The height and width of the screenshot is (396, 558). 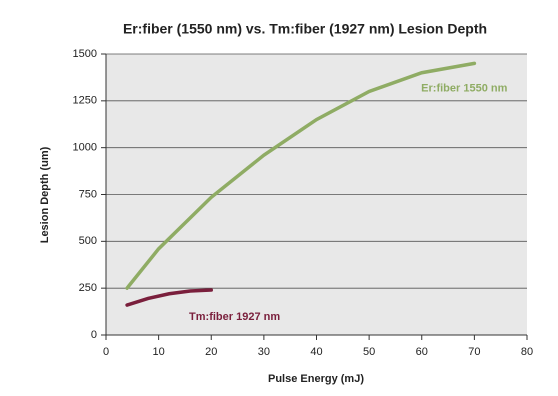 I want to click on y-tick-label: 250, so click(x=88, y=288).